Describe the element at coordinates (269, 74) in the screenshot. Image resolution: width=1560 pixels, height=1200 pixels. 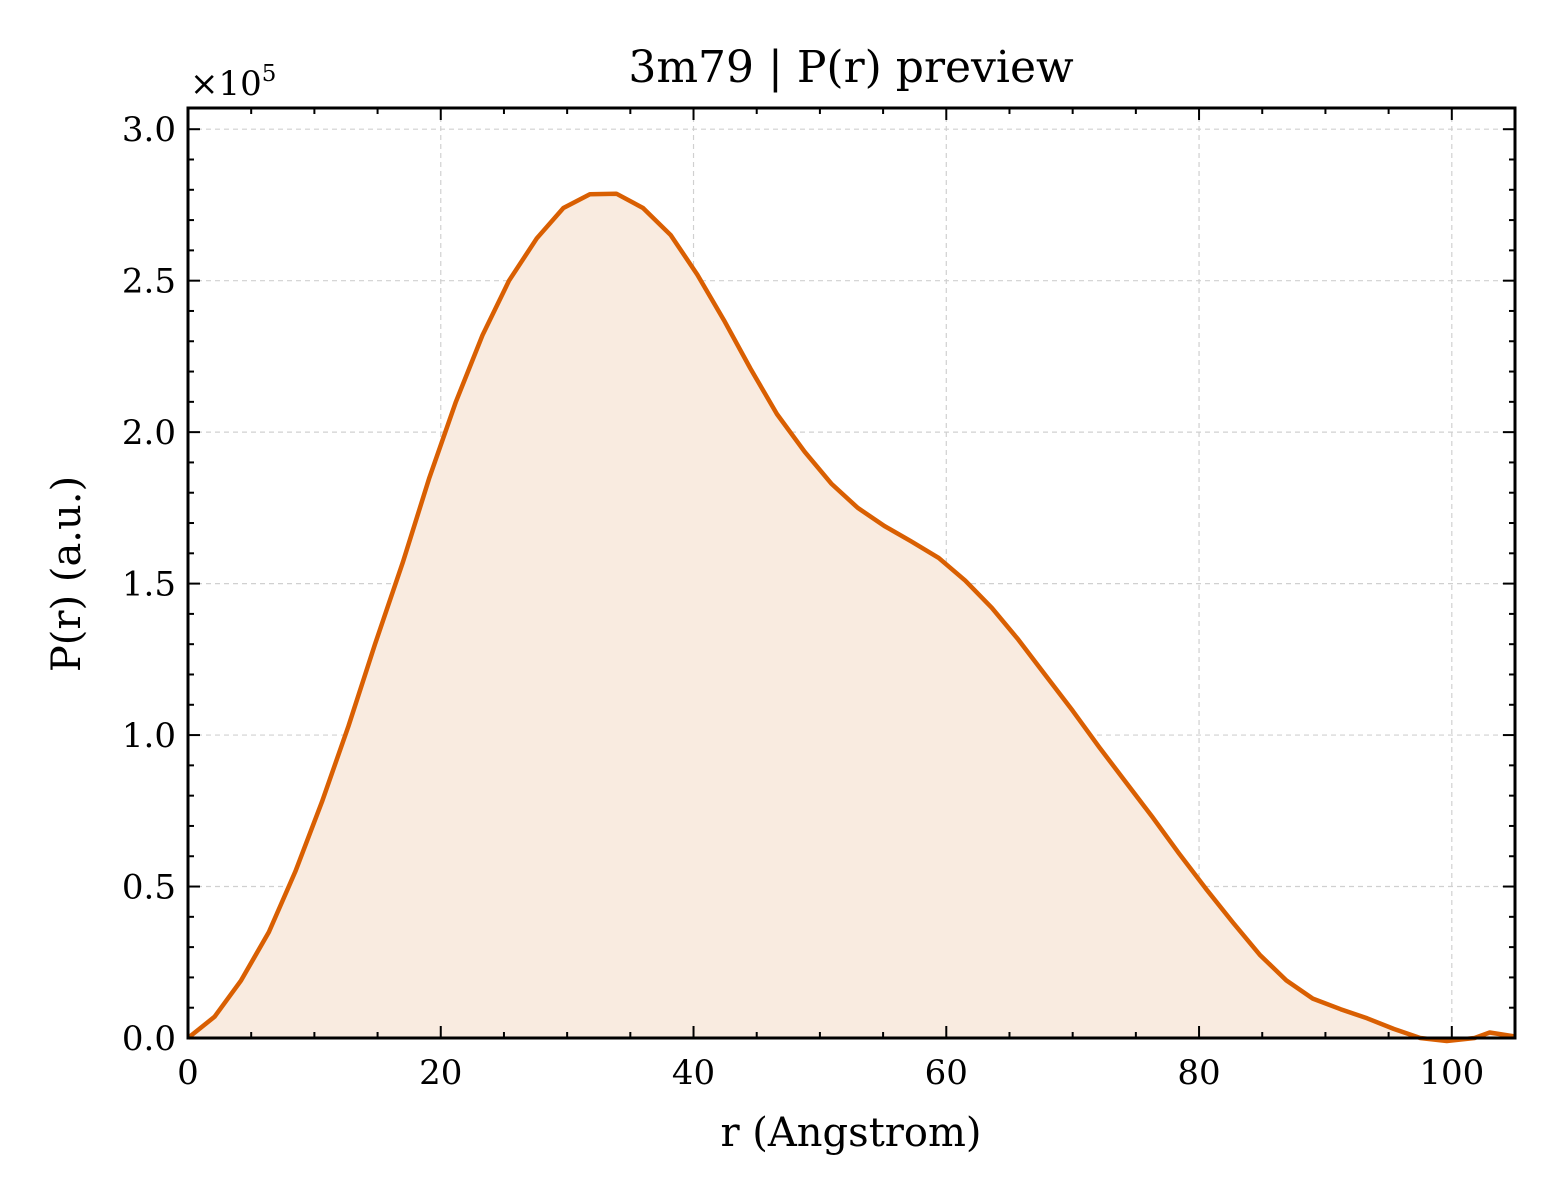
I see `y-scale-exponent: 5` at that location.